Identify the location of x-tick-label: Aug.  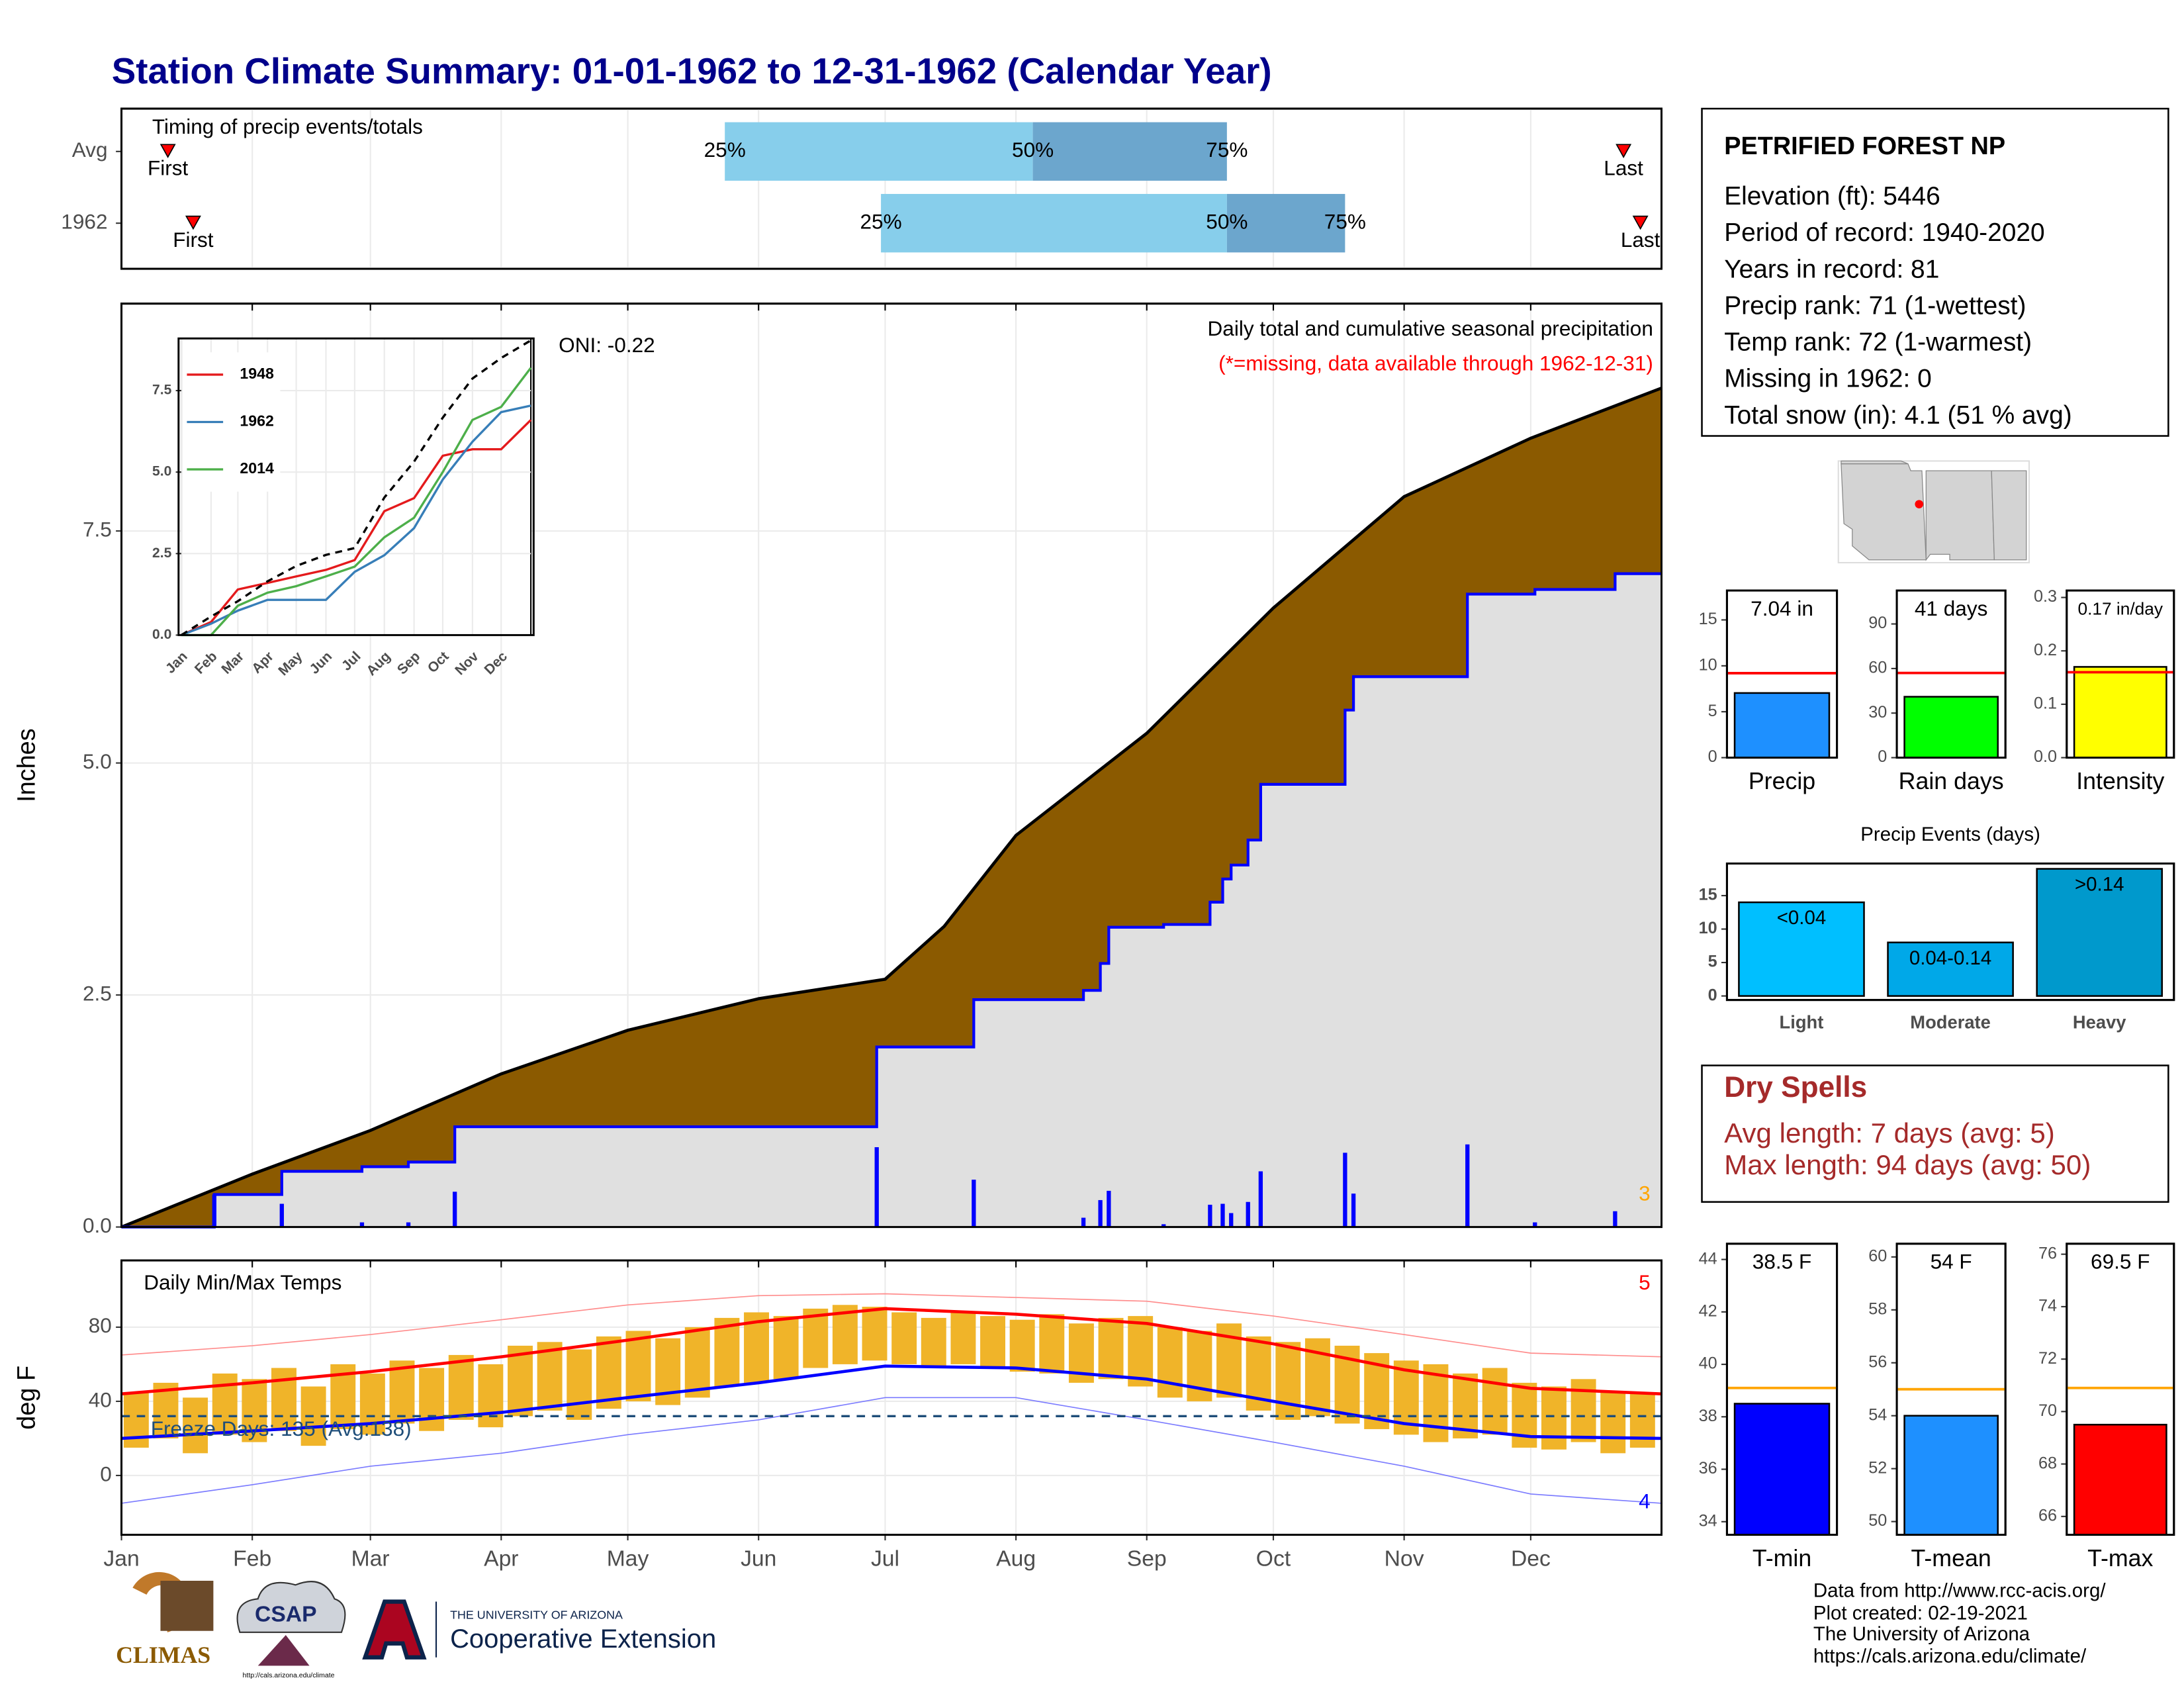
(1016, 1558).